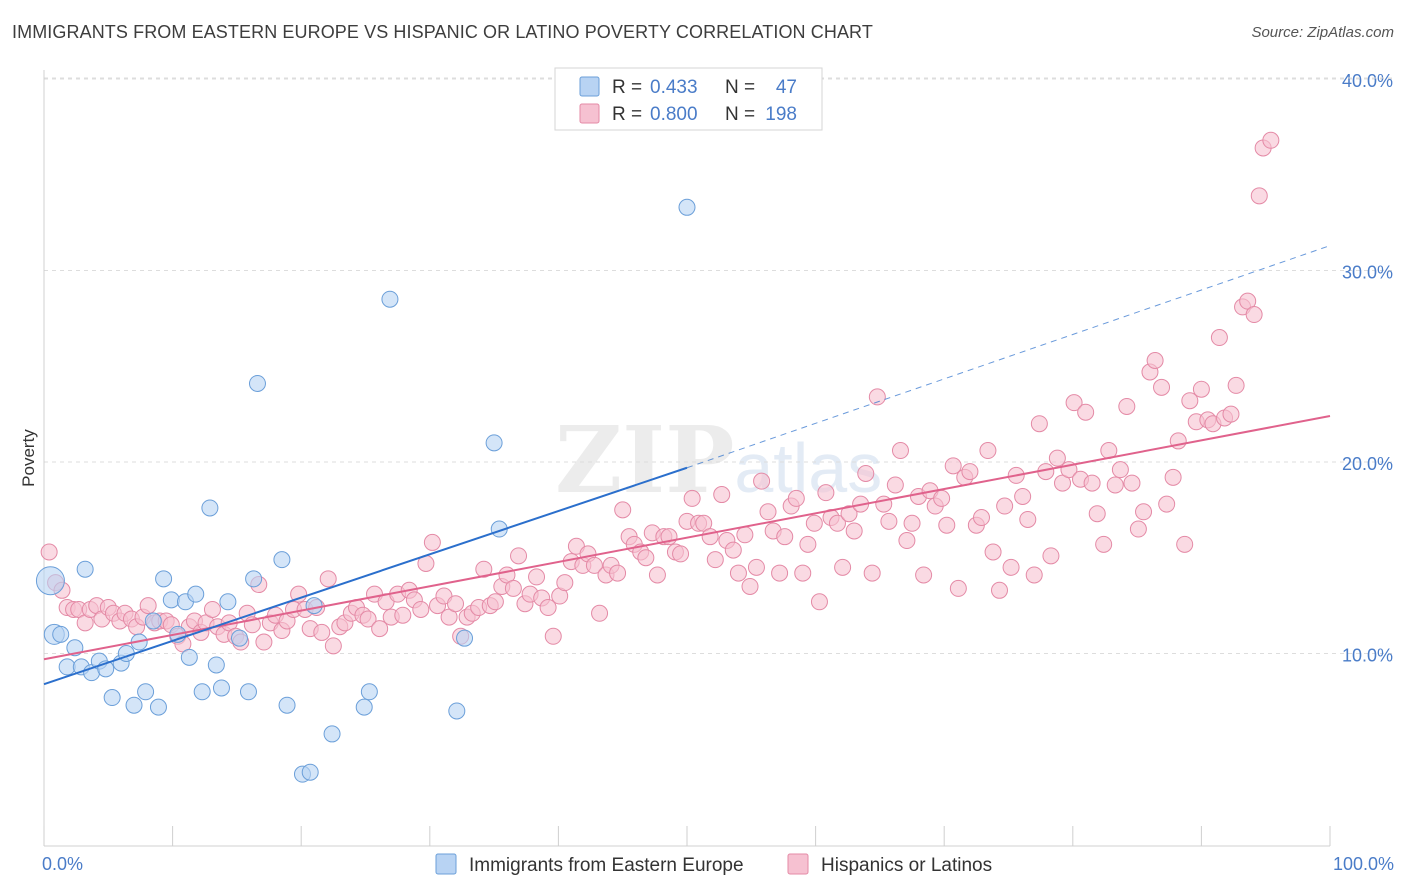  Describe the element at coordinates (674, 114) in the screenshot. I see `legend-r-value: 0.800` at that location.